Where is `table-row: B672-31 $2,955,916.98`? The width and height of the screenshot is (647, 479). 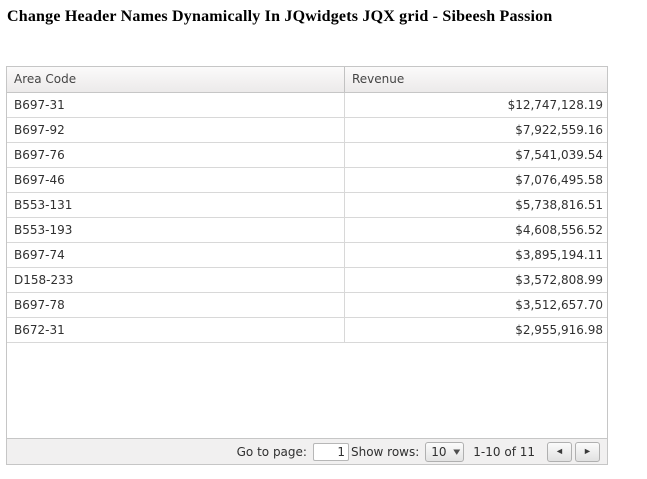
table-row: B672-31 $2,955,916.98 is located at coordinates (307, 330).